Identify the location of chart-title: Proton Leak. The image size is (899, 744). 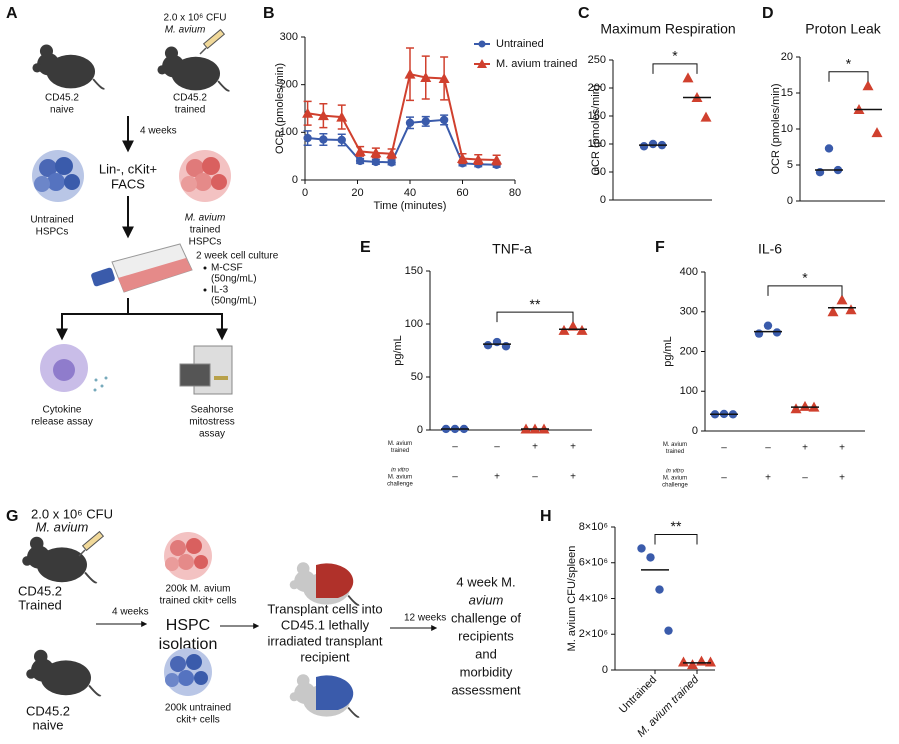
(843, 29).